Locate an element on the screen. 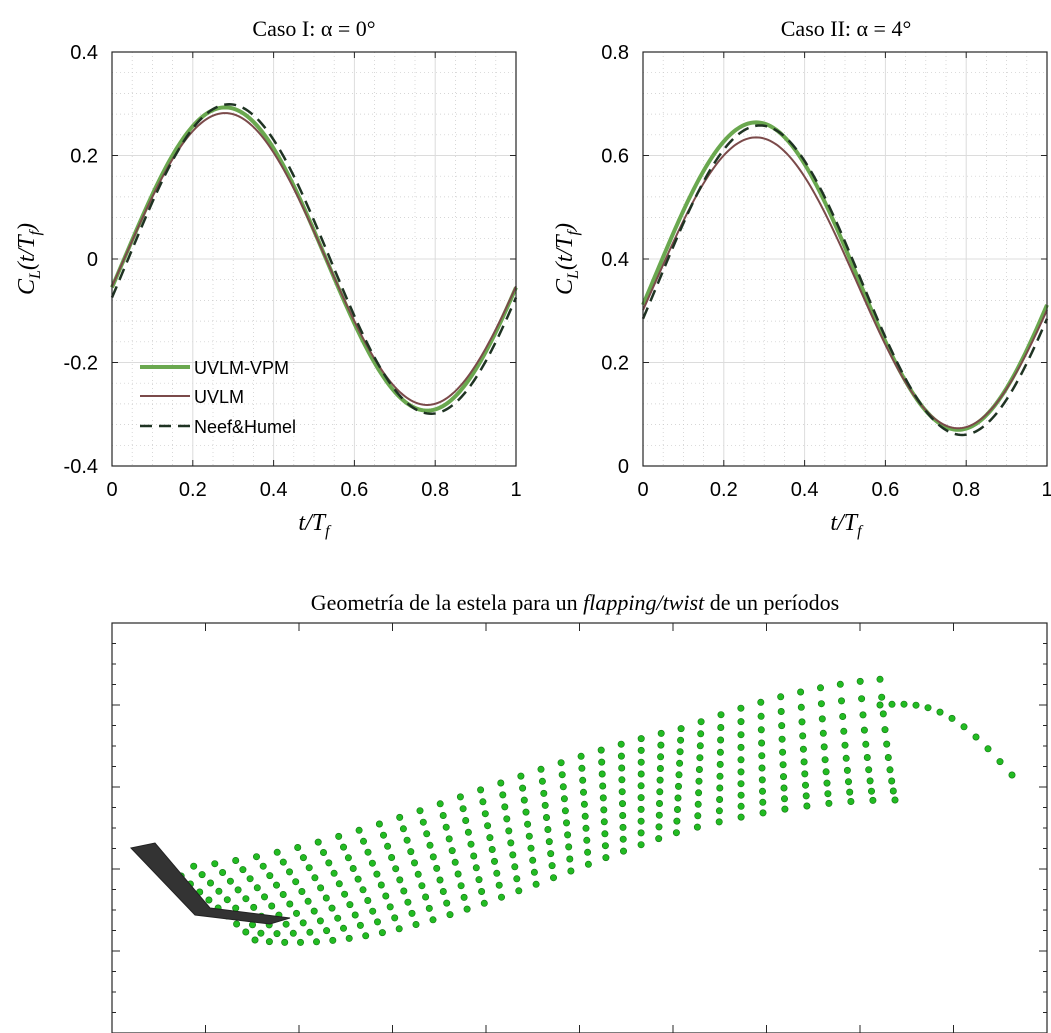 The image size is (1051, 1033). chart-1-ylabel-args: (t/T is located at coordinates (27, 252).